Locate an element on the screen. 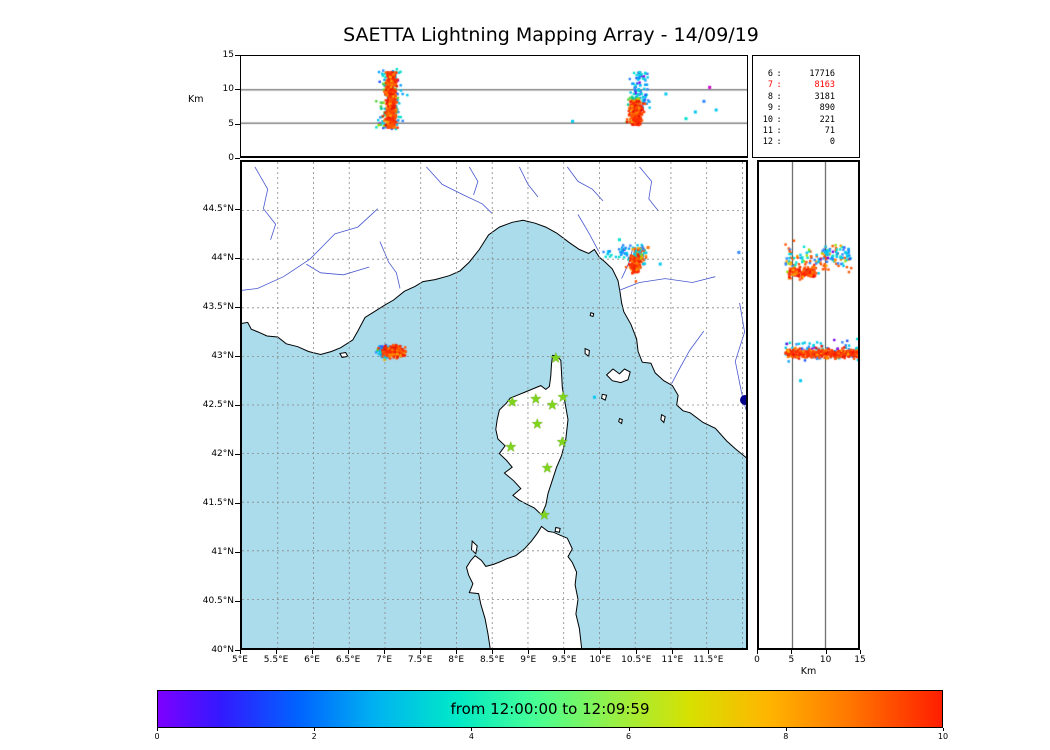 Image resolution: width=1050 pixels, height=750 pixels. lon-tick-label: 6°E is located at coordinates (312, 660).